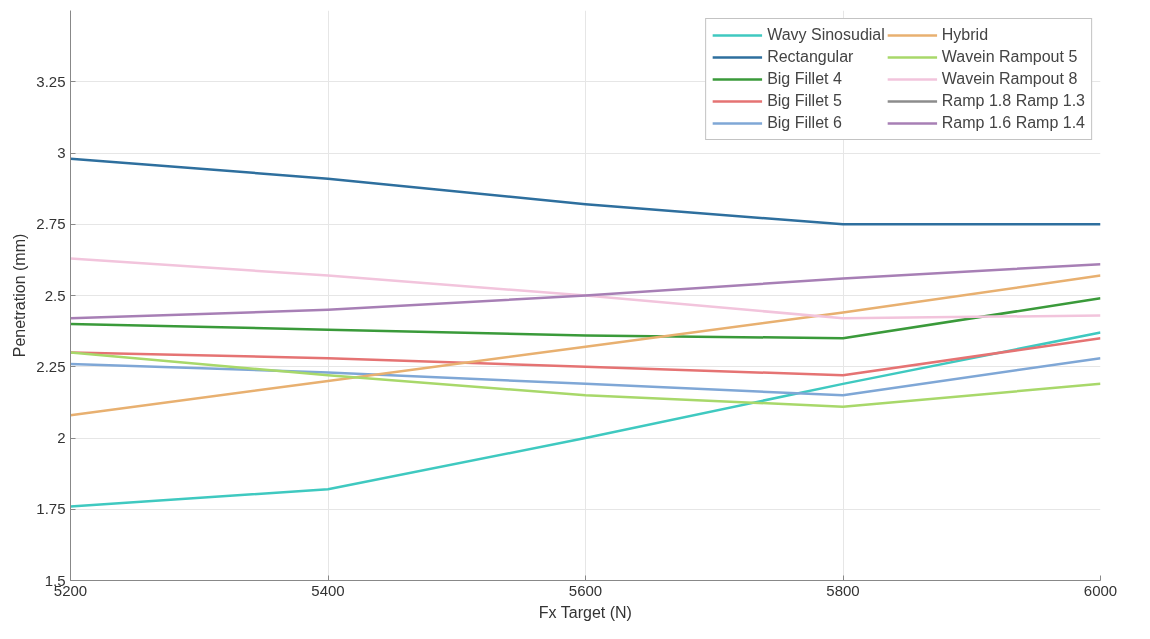  What do you see at coordinates (61, 152) in the screenshot?
I see `y-tick-label: 3` at bounding box center [61, 152].